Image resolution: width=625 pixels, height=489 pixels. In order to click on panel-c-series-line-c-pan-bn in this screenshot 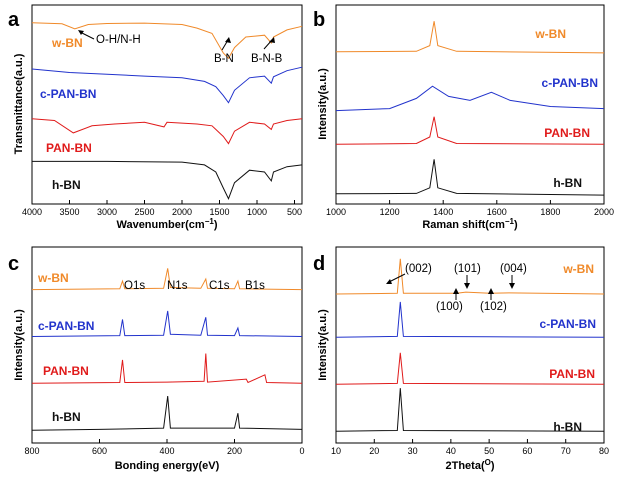, I will do `click(167, 323)`.